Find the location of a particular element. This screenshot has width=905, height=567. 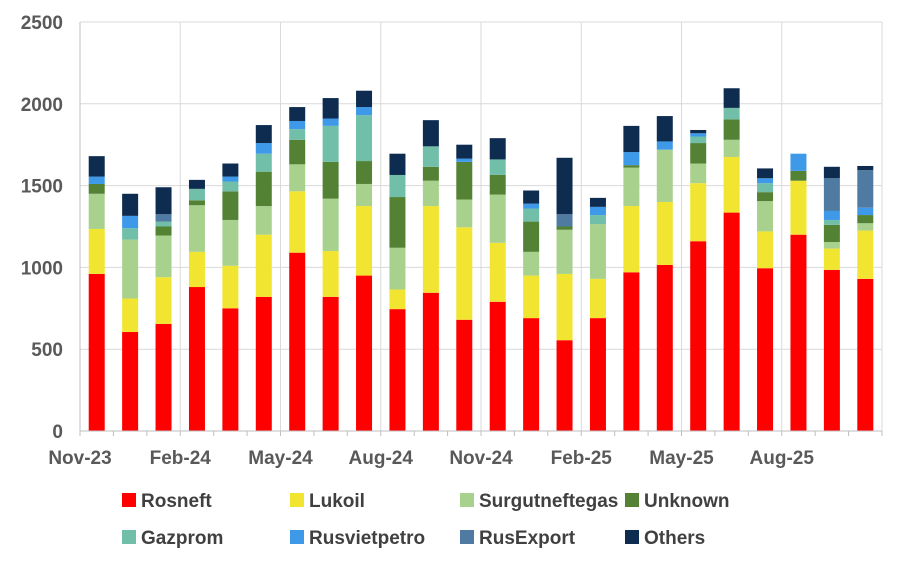

x-tick-label: Feb-25 is located at coordinates (582, 458).